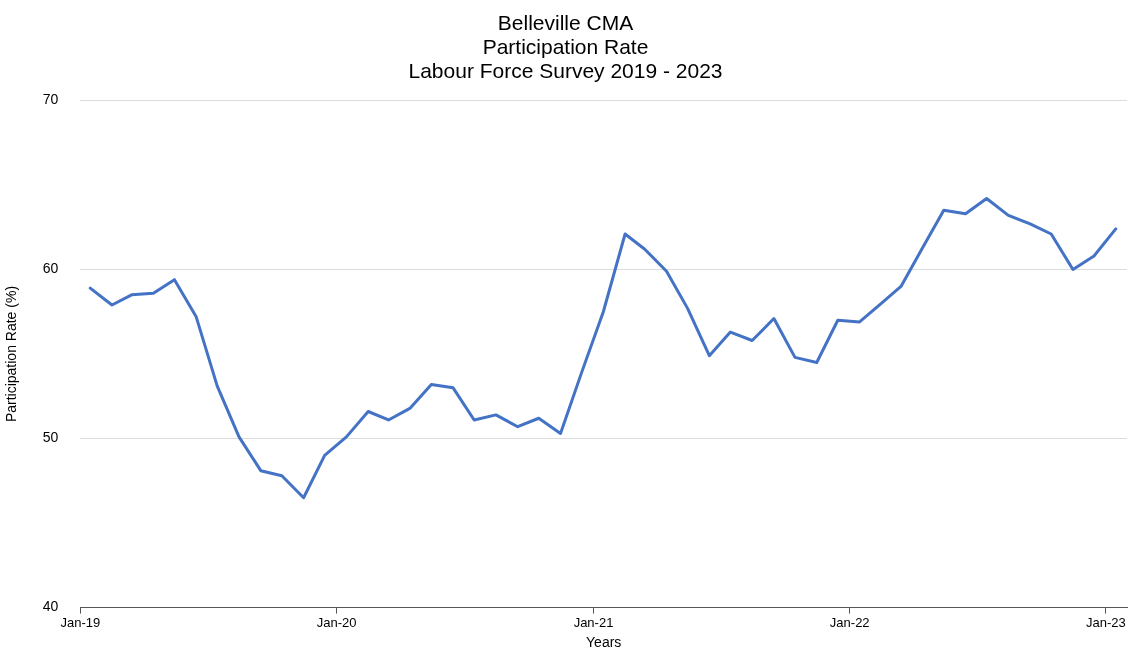 The image size is (1141, 652). I want to click on chart-title: Belleville CMA Participation Rate Labour Force Survey 2019 - 2023, so click(565, 46).